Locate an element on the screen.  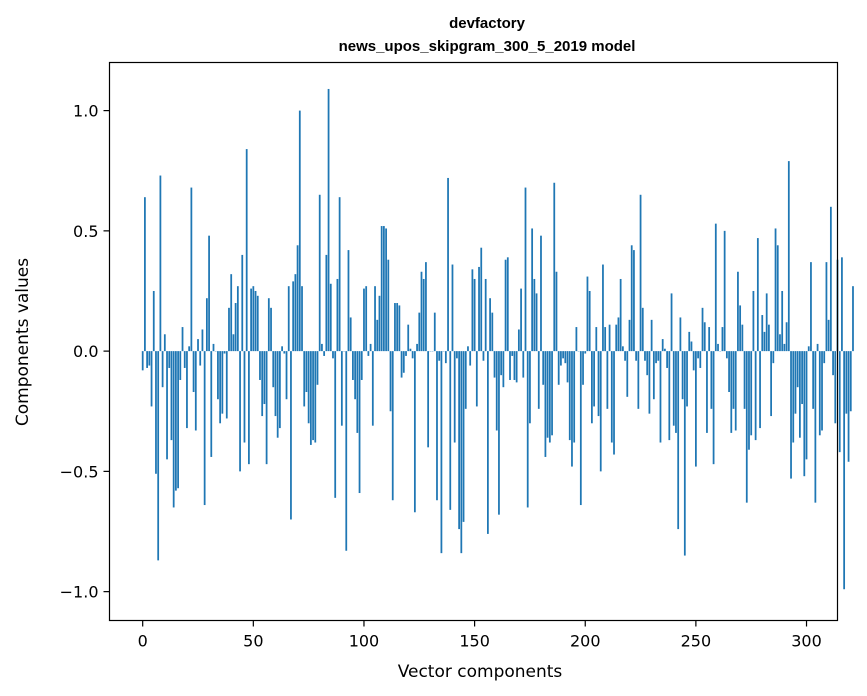
y-tick-label: −1.0 is located at coordinates (79, 592).